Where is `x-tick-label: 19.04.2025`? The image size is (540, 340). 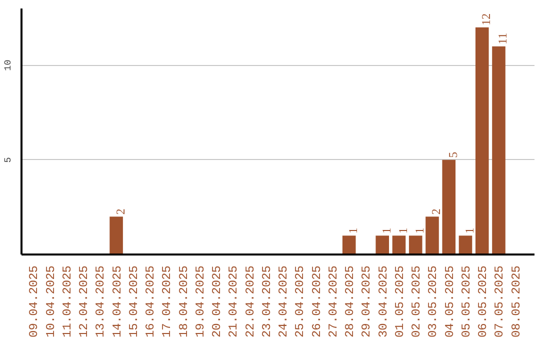 x-tick-label: 19.04.2025 is located at coordinates (200, 301).